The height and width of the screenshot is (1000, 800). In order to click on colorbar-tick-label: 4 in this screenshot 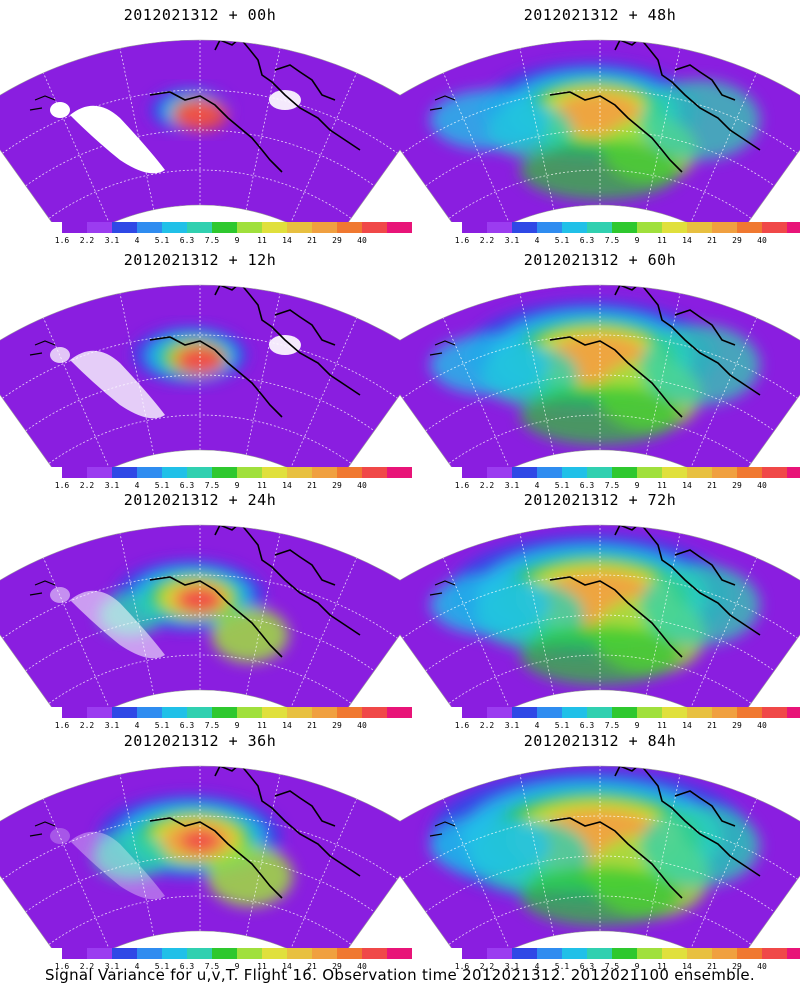, I will do `click(537, 966)`.